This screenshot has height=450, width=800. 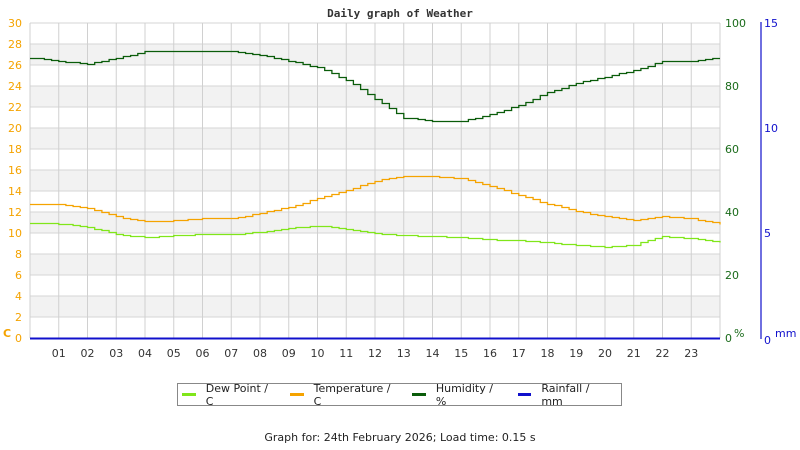 I want to click on dew-point-swatch-icon, so click(x=189, y=394).